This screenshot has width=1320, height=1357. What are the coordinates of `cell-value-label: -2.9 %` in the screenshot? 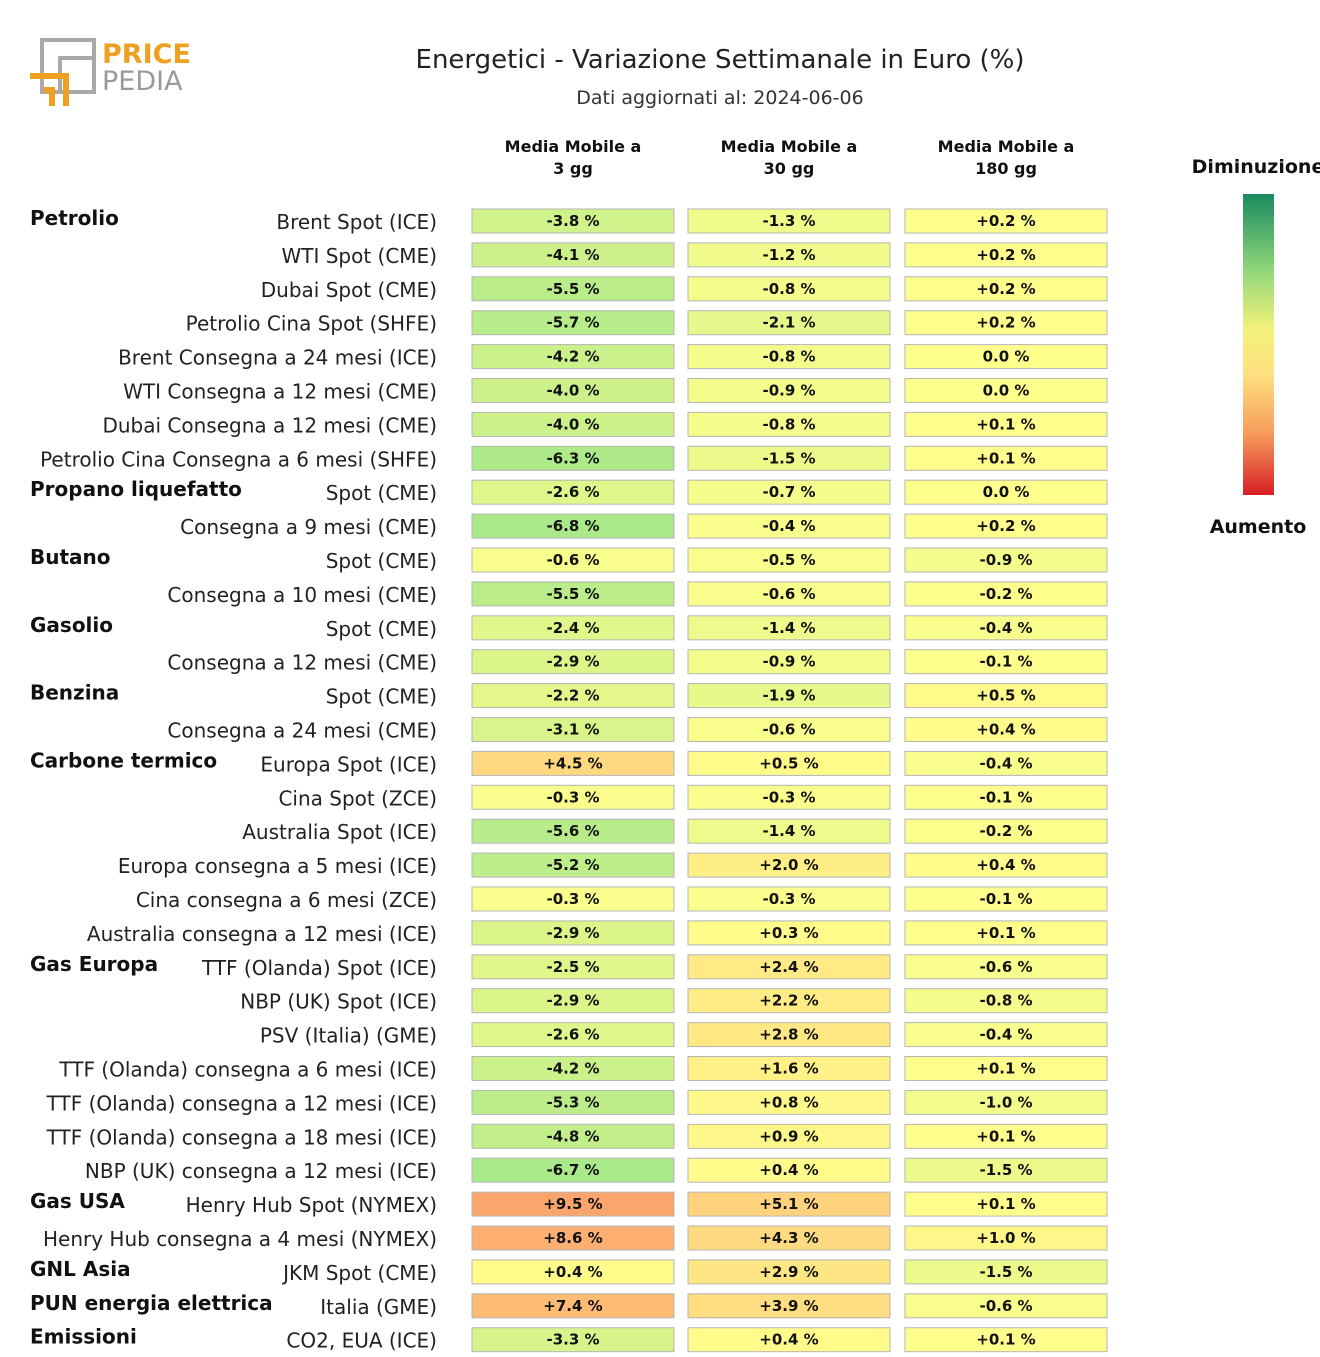 It's located at (572, 662).